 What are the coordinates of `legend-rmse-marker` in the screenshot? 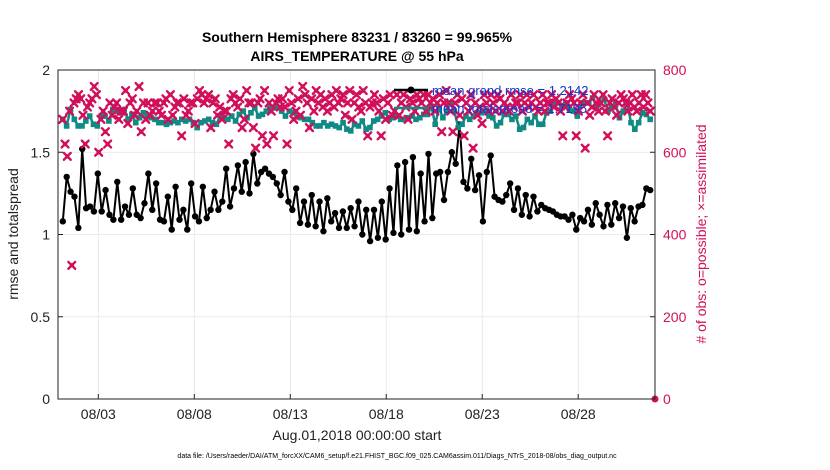 It's located at (411, 90).